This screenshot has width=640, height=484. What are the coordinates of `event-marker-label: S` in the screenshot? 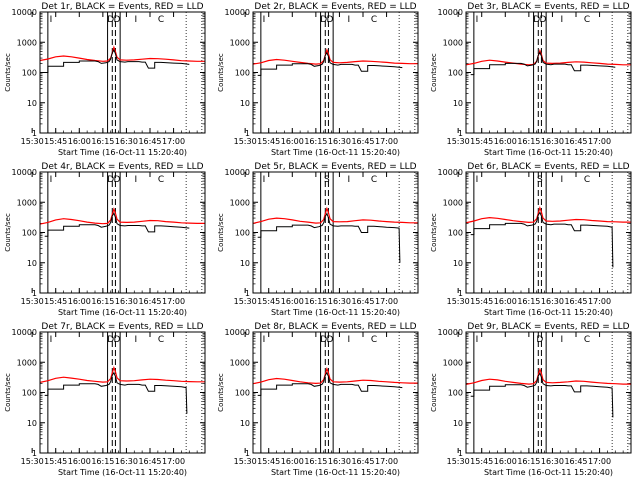 It's located at (540, 180).